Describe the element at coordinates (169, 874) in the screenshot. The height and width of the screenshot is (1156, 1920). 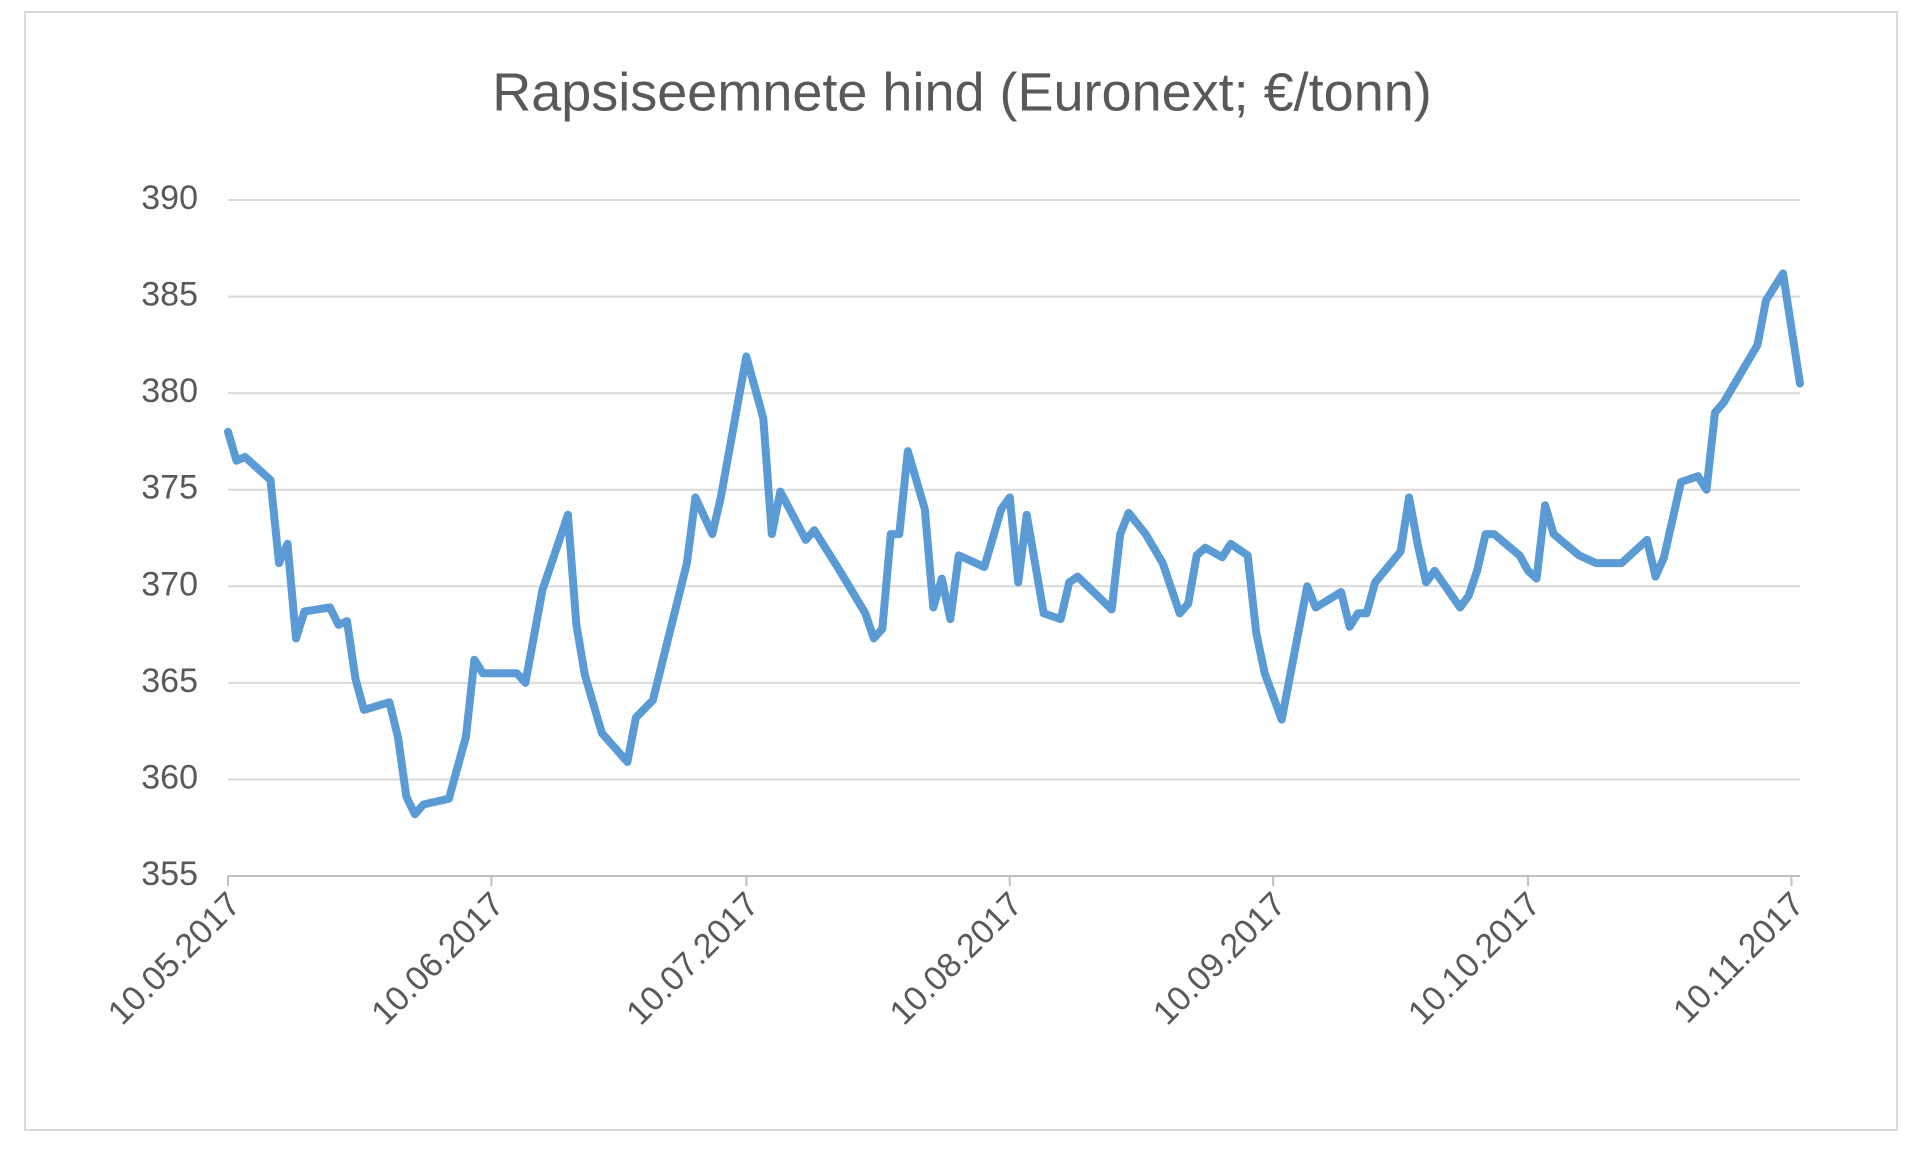
I see `y-tick-label: 355` at that location.